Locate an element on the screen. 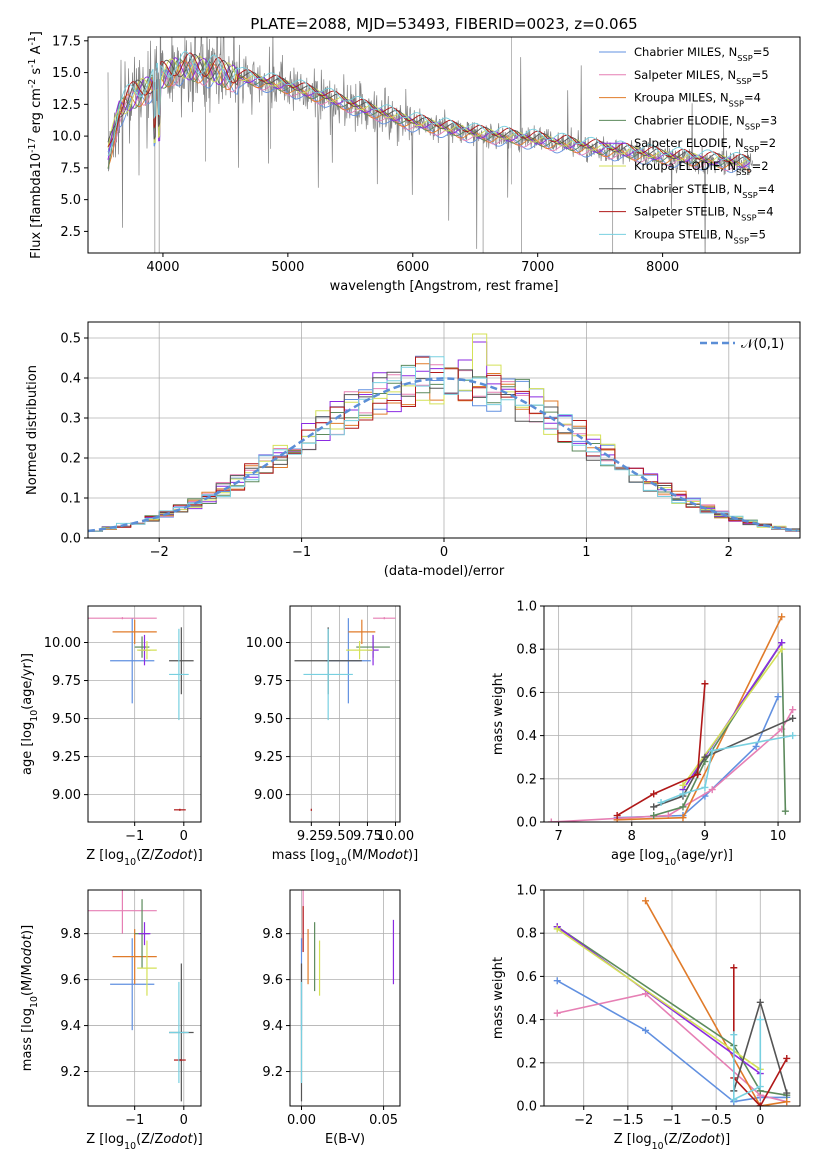  legend-label-1: Chabrier MILES, NSSP=5 is located at coordinates (702, 54).